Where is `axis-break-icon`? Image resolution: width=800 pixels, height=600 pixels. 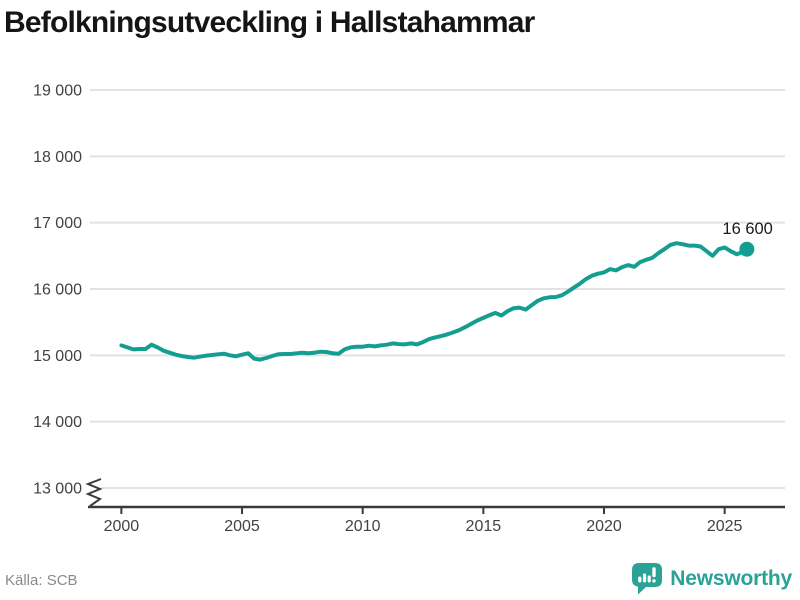 axis-break-icon is located at coordinates (94, 492).